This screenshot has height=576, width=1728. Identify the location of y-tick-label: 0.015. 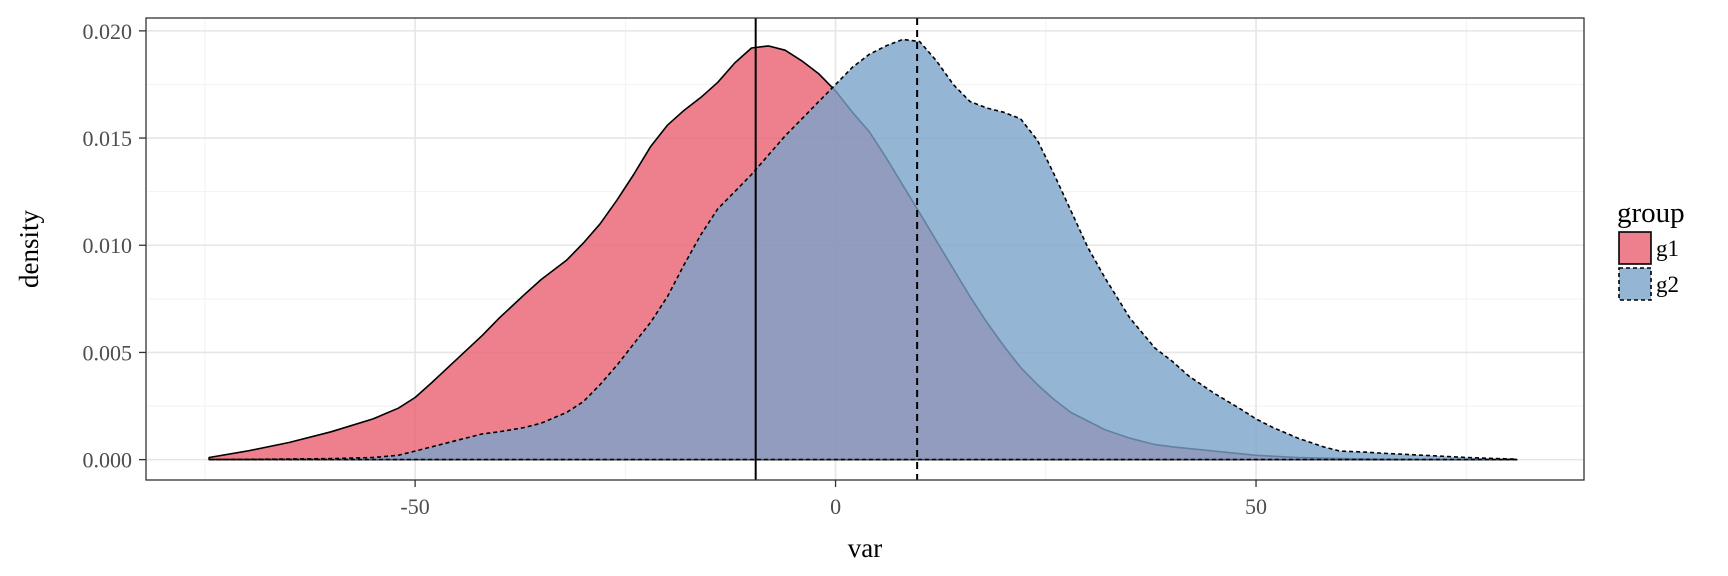
(108, 138).